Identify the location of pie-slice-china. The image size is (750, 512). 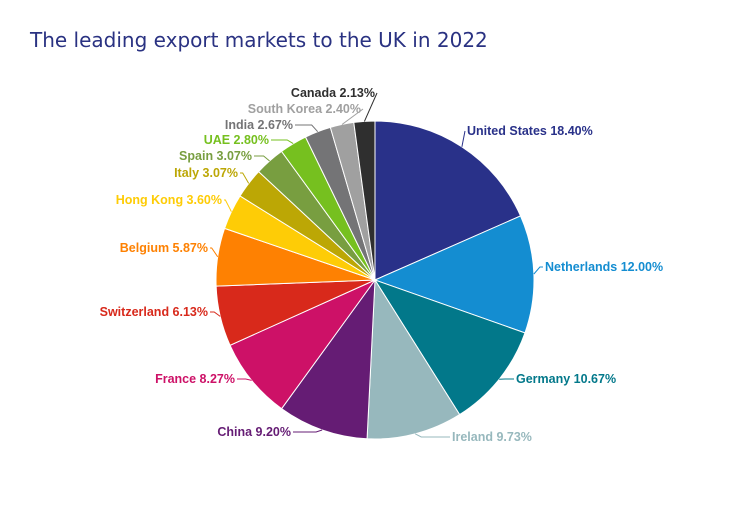
(328, 359).